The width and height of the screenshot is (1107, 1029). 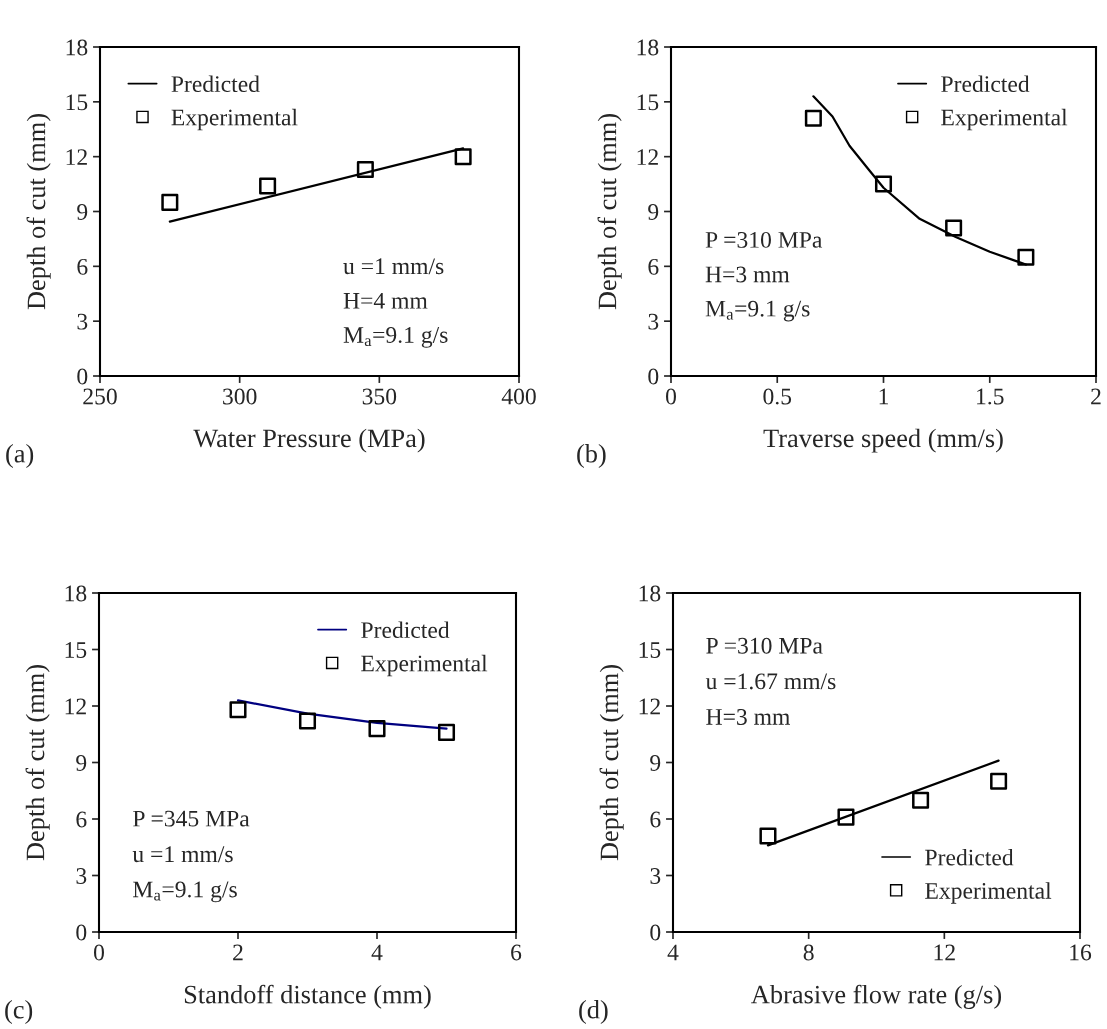 What do you see at coordinates (19, 1012) in the screenshot?
I see `text: (c)` at bounding box center [19, 1012].